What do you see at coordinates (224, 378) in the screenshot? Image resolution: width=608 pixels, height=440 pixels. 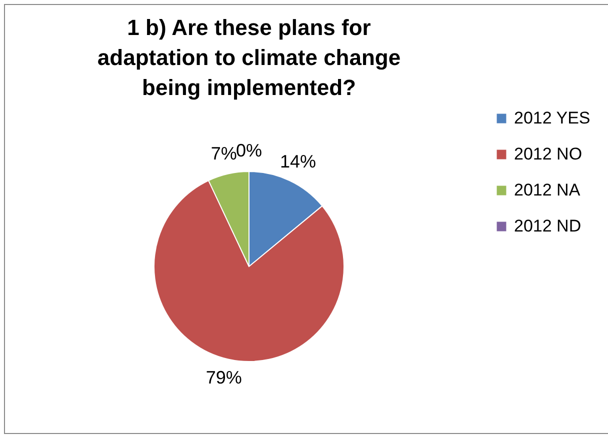 I see `data-label: 79%` at bounding box center [224, 378].